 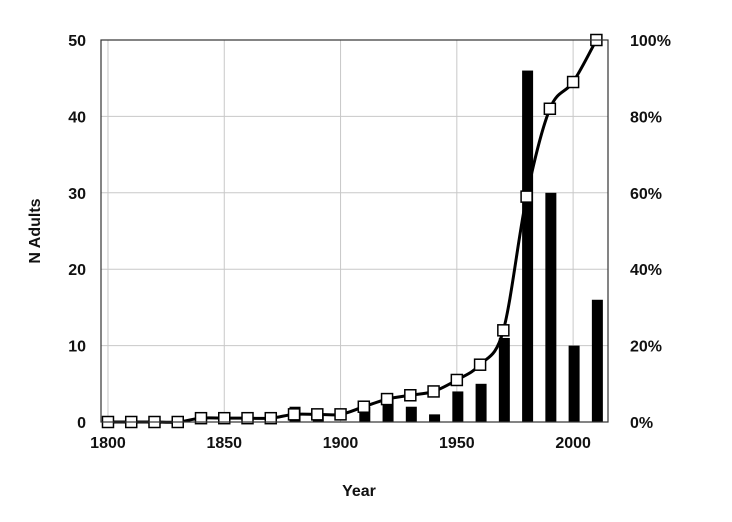 What do you see at coordinates (646, 117) in the screenshot?
I see `y2-tick-label: 80%` at bounding box center [646, 117].